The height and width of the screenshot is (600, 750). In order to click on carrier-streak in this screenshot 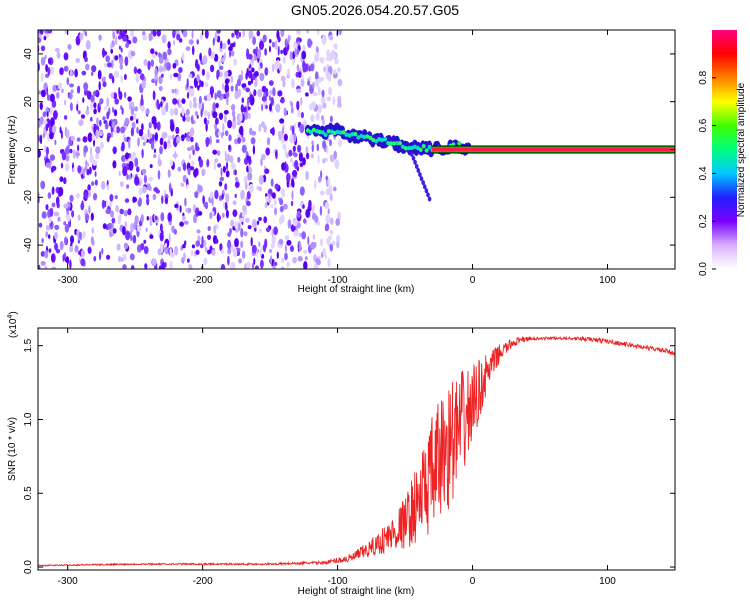, I will do `click(415, 162)`.